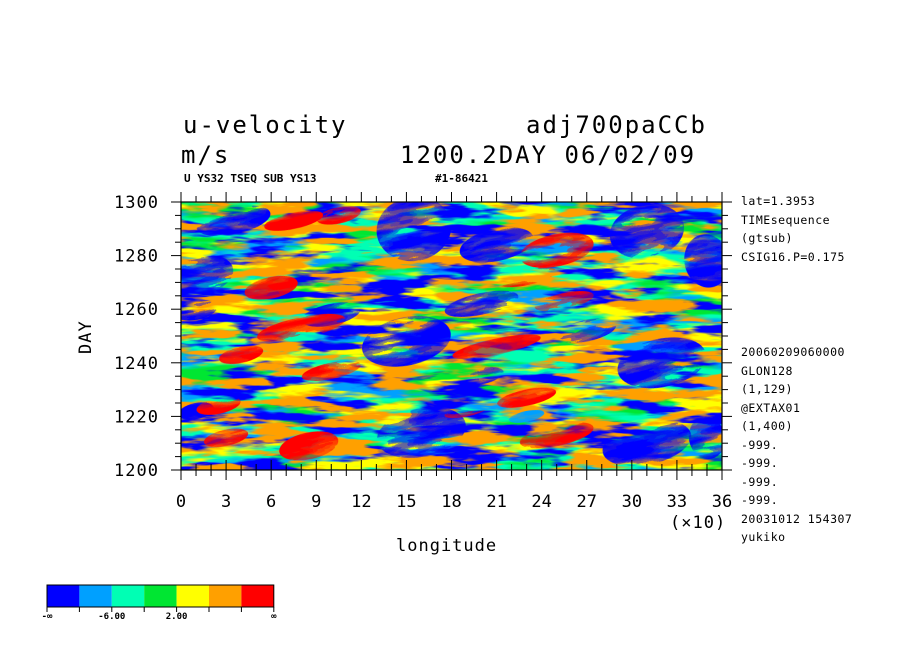 The height and width of the screenshot is (654, 904). I want to click on side-info-line: (1,400), so click(767, 426).